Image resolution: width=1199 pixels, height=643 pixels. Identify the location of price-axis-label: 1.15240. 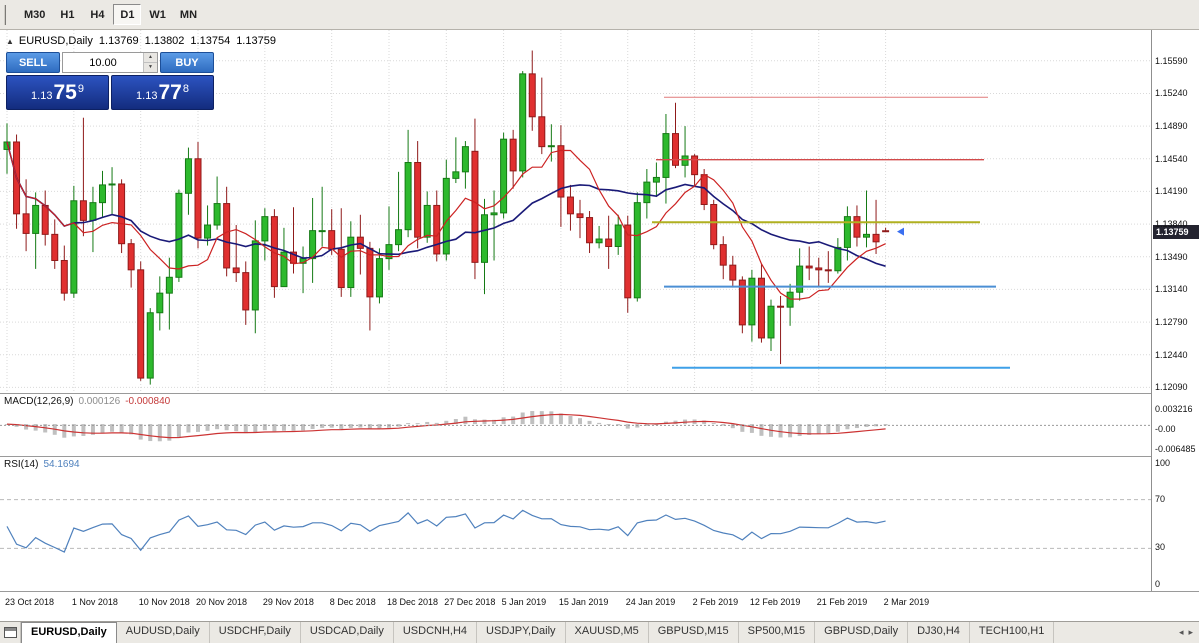
(1171, 93).